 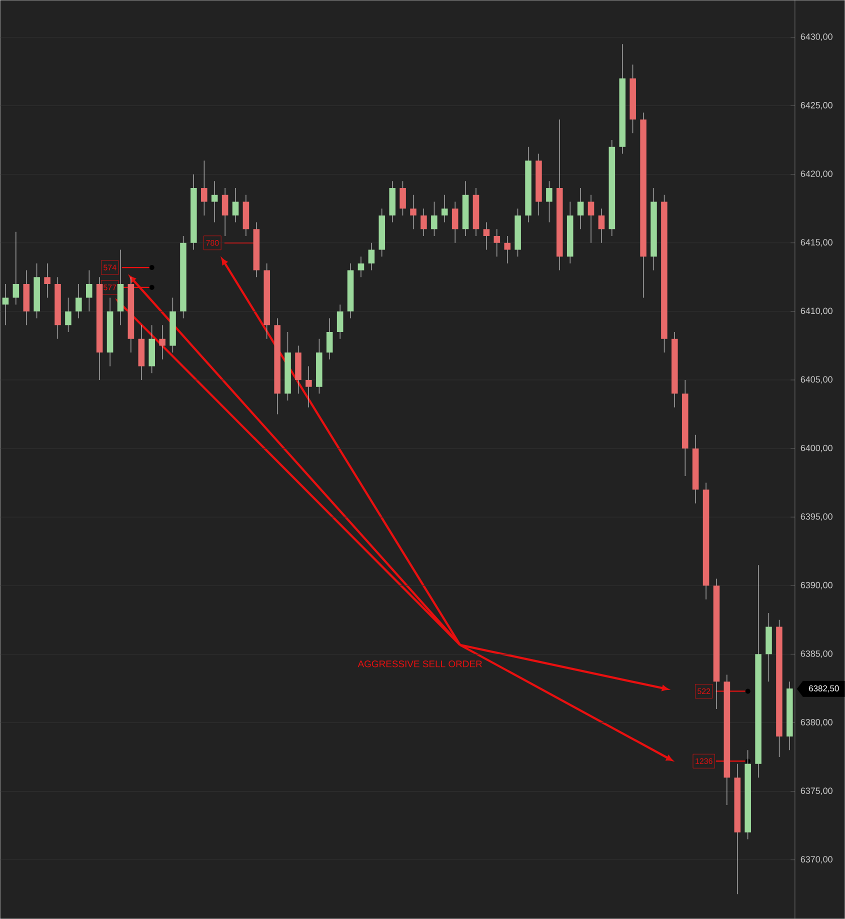 What do you see at coordinates (420, 664) in the screenshot?
I see `annotation: AGGRESSIVE SELL ORDER` at bounding box center [420, 664].